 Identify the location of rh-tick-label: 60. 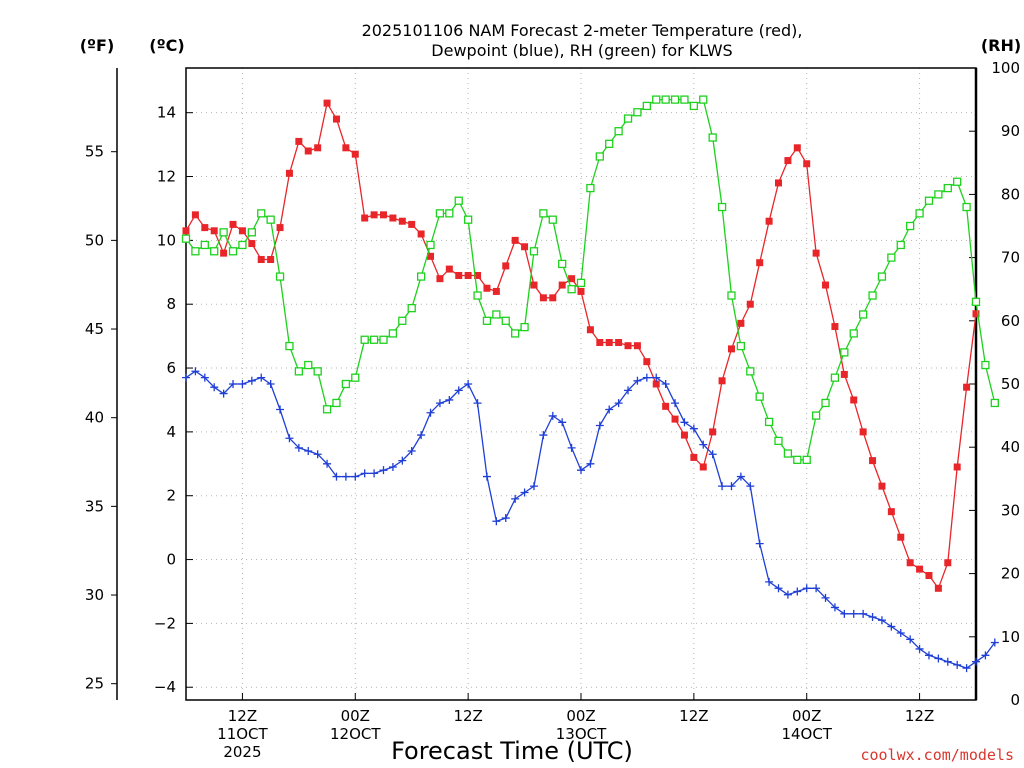
(1010, 321).